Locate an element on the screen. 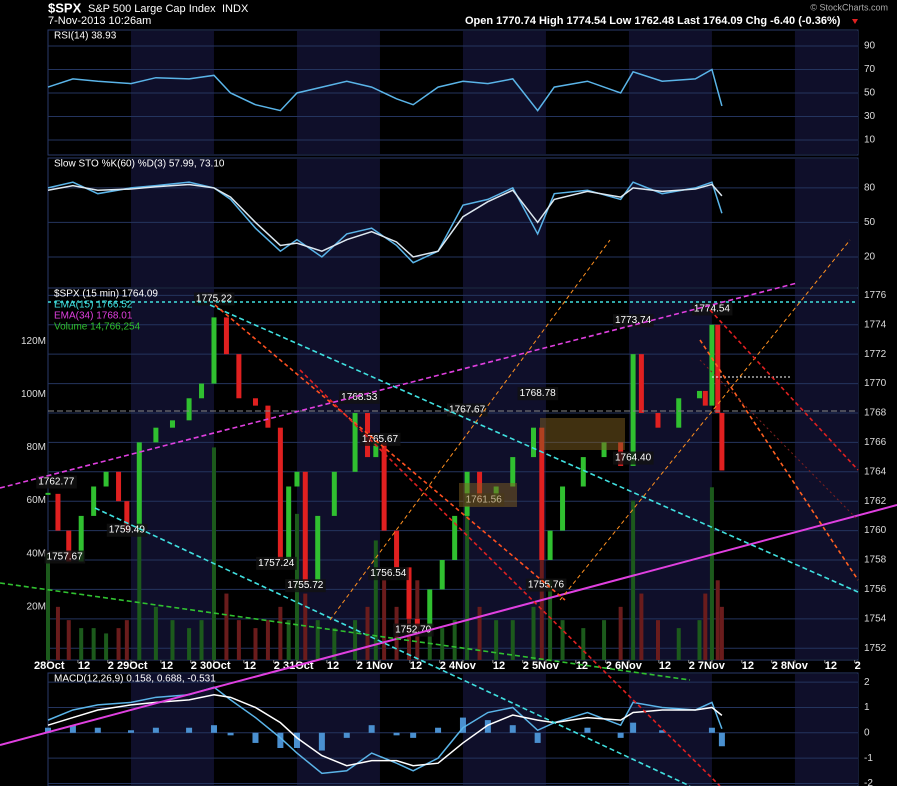 The image size is (897, 786). y-tick-label: 1772 is located at coordinates (875, 354).